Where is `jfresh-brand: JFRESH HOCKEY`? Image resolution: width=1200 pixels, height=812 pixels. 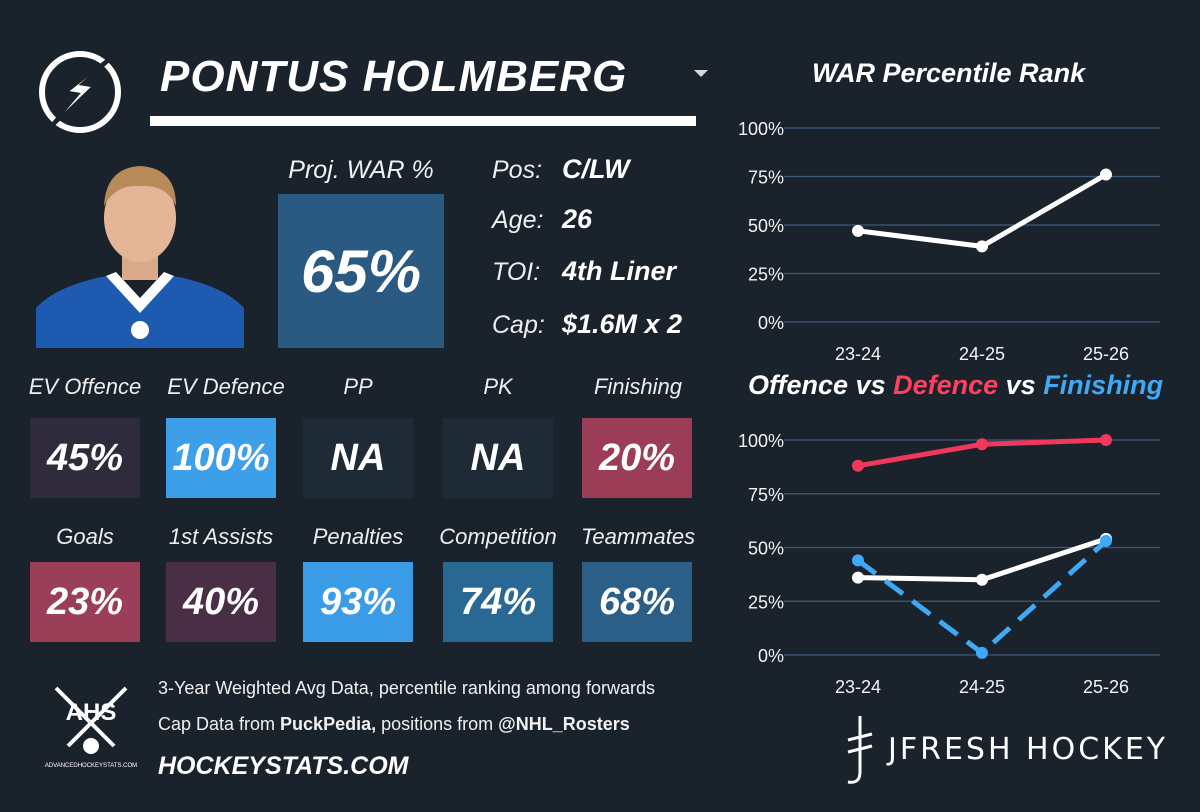
jfresh-brand: JFRESH HOCKEY is located at coordinates (1028, 749).